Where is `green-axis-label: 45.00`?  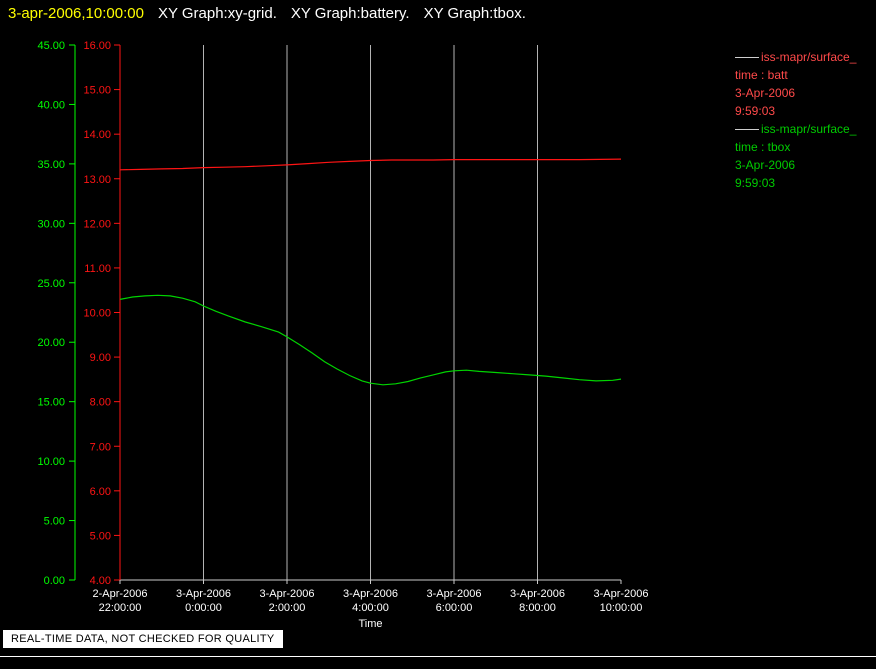 green-axis-label: 45.00 is located at coordinates (51, 46).